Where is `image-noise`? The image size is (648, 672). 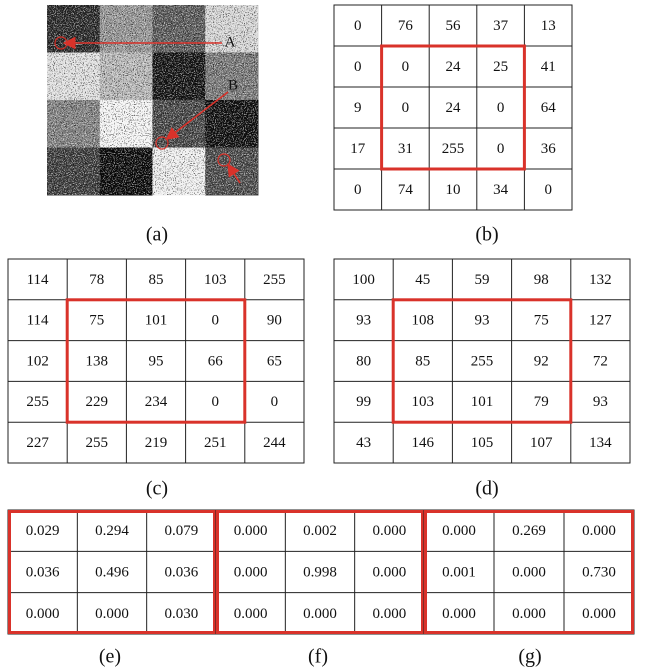
image-noise is located at coordinates (152, 100).